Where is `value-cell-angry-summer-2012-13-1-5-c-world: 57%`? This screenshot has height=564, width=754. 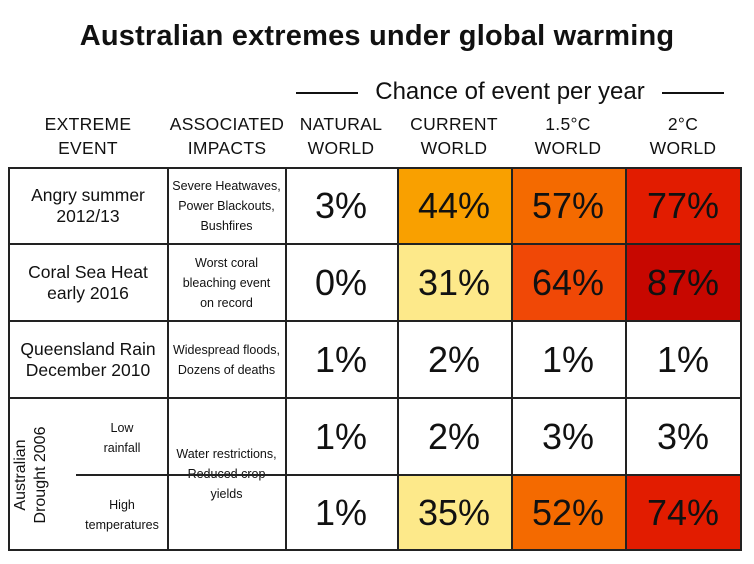
value-cell-angry-summer-2012-13-1-5-c-world: 57% is located at coordinates (568, 206).